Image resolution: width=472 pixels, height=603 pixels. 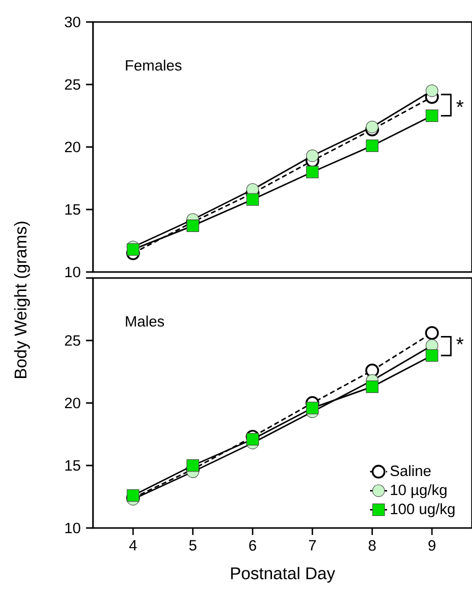 I want to click on x-tick-label: 8, so click(x=372, y=545).